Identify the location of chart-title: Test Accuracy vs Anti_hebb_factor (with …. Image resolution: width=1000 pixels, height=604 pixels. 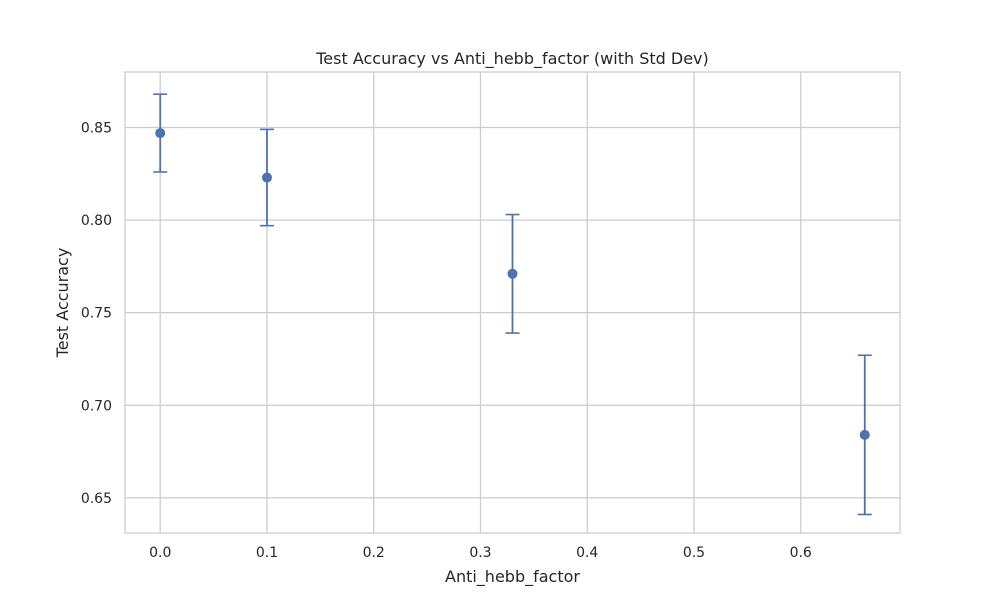
(512, 59).